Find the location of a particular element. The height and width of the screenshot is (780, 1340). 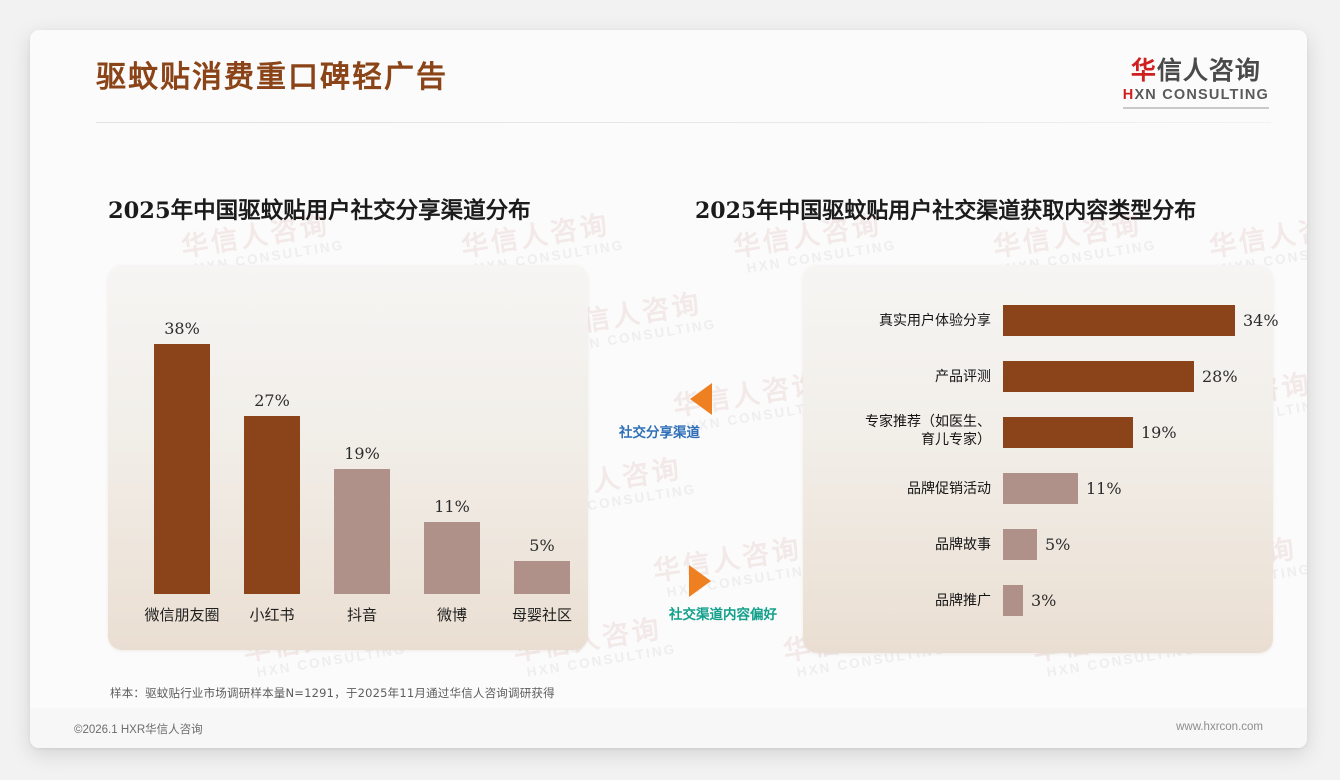

bar-category-label: 品牌推广 is located at coordinates (886, 601).